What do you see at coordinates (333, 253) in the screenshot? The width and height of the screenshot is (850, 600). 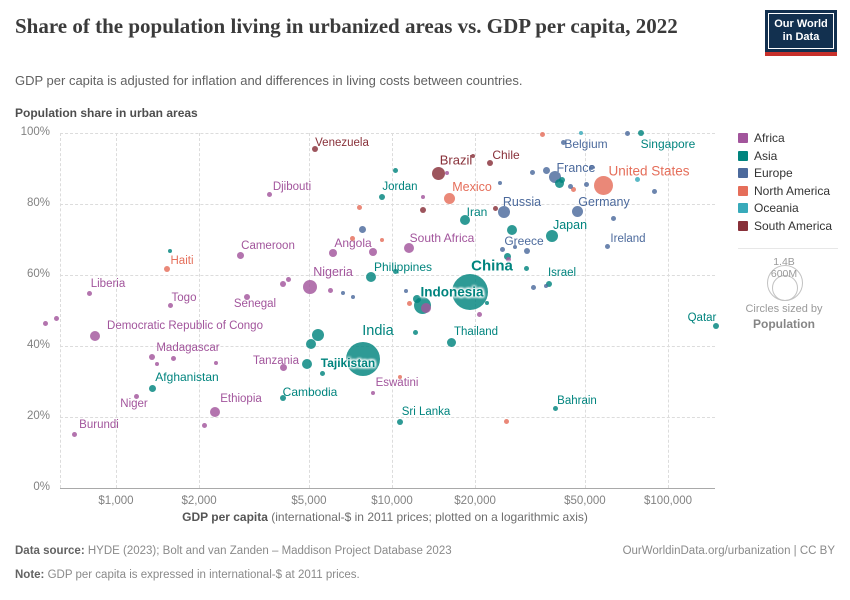 I see `data-point-angola` at bounding box center [333, 253].